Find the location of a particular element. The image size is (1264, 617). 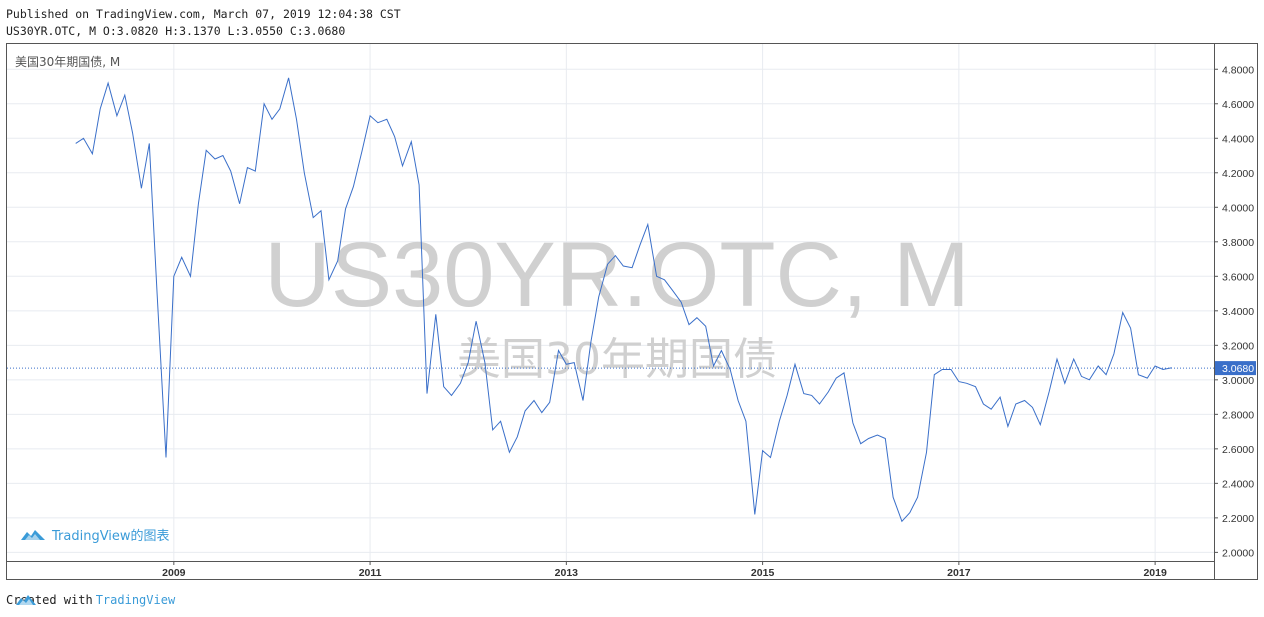

chart-tradingview-logo: TradingView的图表 is located at coordinates (95, 536).